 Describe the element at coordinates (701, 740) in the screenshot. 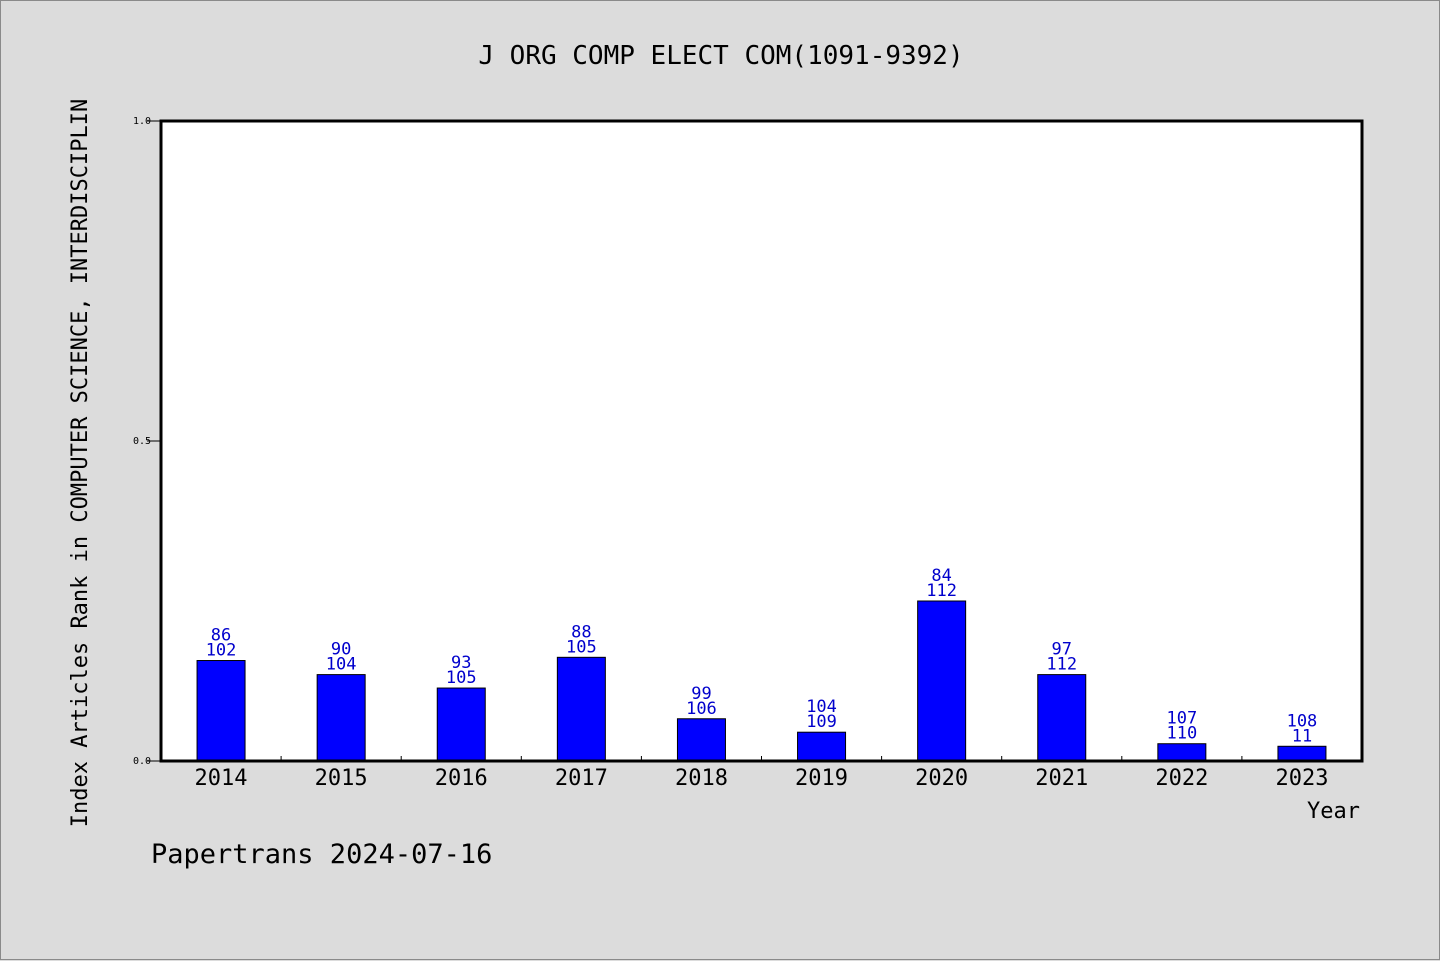

I see `bar-2018` at that location.